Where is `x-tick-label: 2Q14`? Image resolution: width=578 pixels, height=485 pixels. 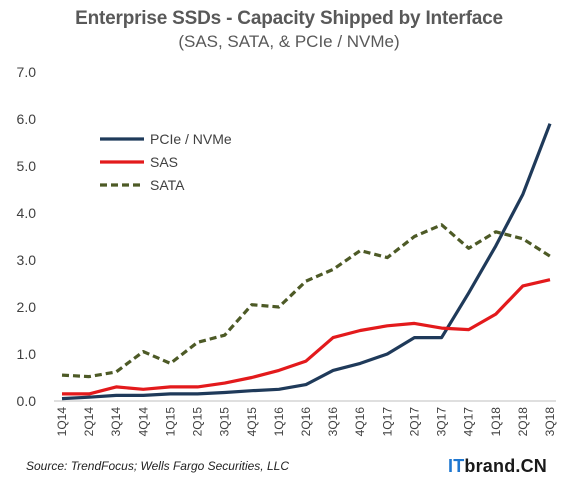
x-tick-label: 2Q14 is located at coordinates (89, 422).